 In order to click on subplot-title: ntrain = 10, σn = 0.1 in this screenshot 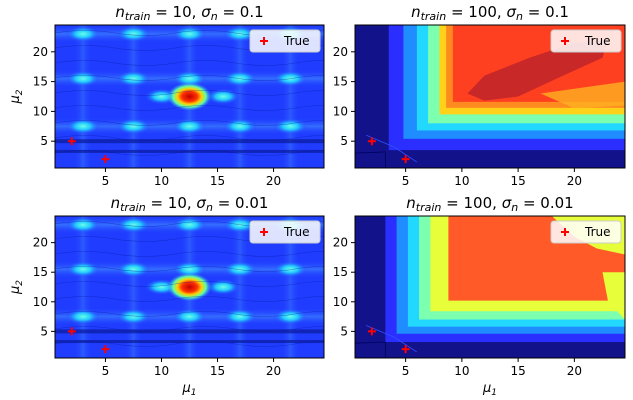, I will do `click(189, 13)`.